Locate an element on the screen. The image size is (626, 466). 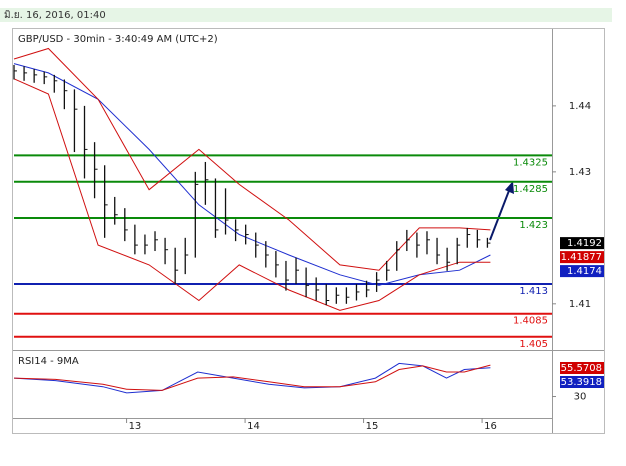
date-label: มิ.ย. 16, 2016, 01:40 is located at coordinates (55, 15).